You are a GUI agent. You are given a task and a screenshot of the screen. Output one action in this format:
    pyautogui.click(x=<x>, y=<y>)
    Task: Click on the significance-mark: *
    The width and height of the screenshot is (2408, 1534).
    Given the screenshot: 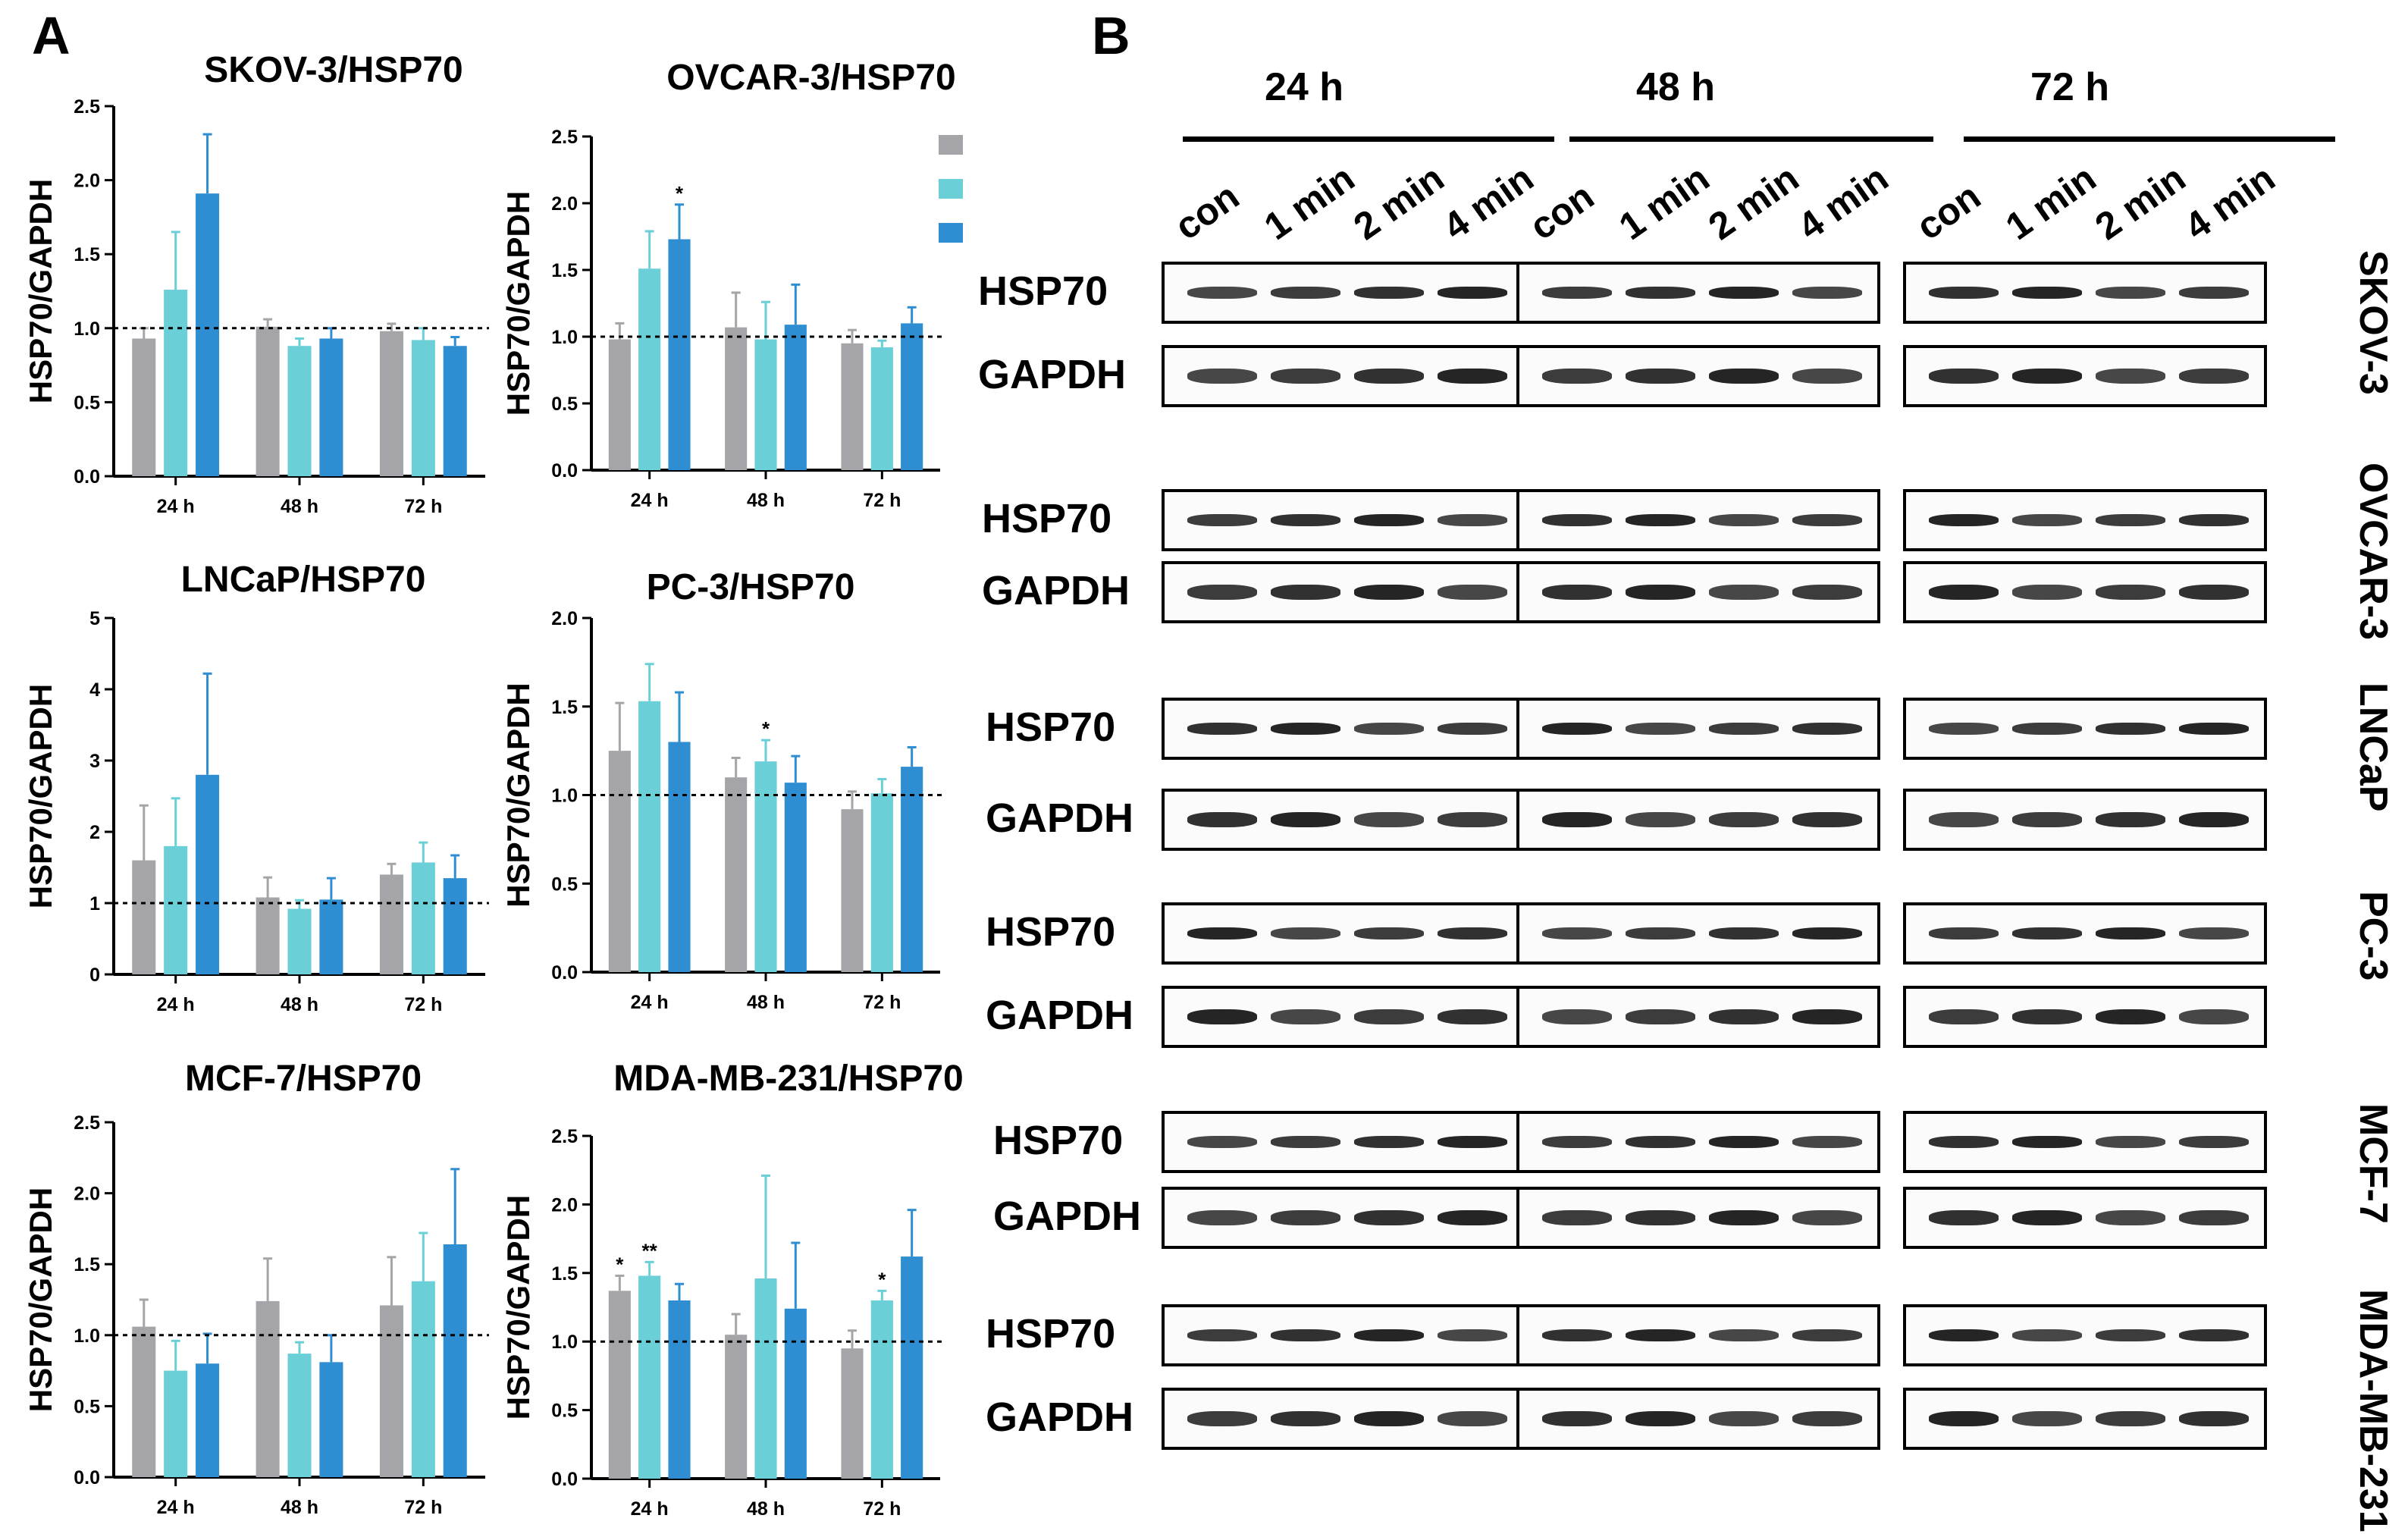 What is the action you would take?
    pyautogui.click(x=882, y=1279)
    